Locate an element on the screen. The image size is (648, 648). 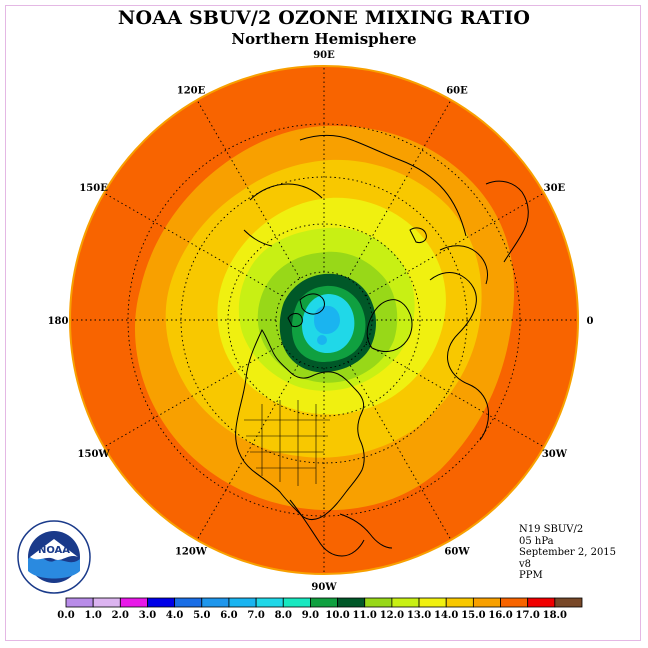
colorbar-label: 7.0 is located at coordinates (255, 615).